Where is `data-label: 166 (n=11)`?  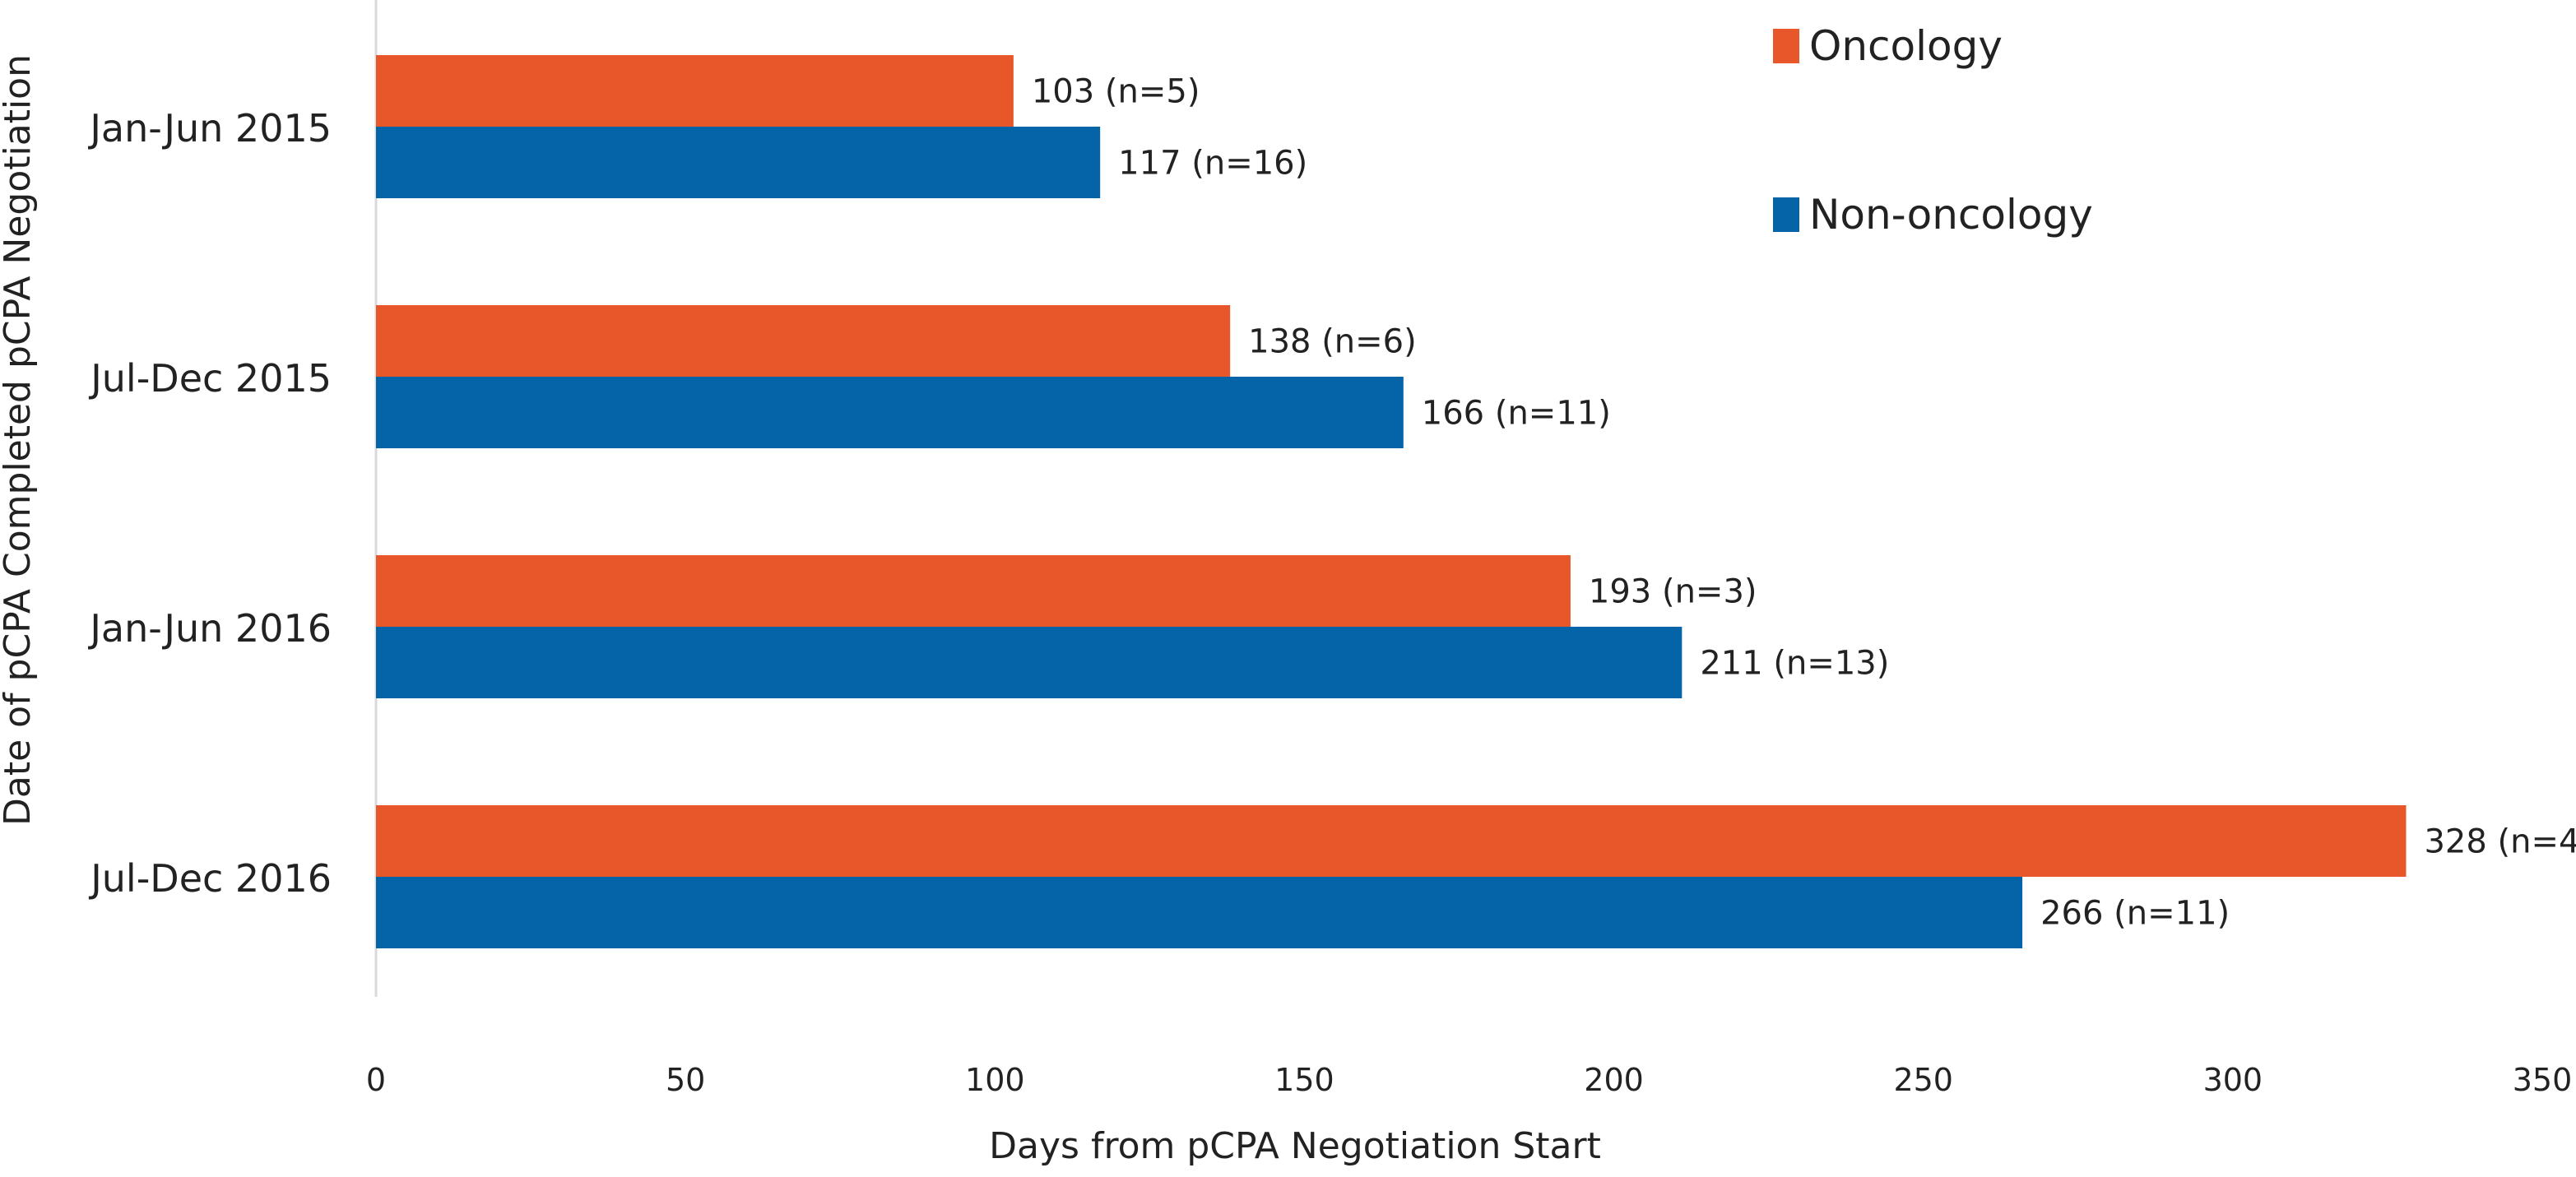
data-label: 166 (n=11) is located at coordinates (1516, 414).